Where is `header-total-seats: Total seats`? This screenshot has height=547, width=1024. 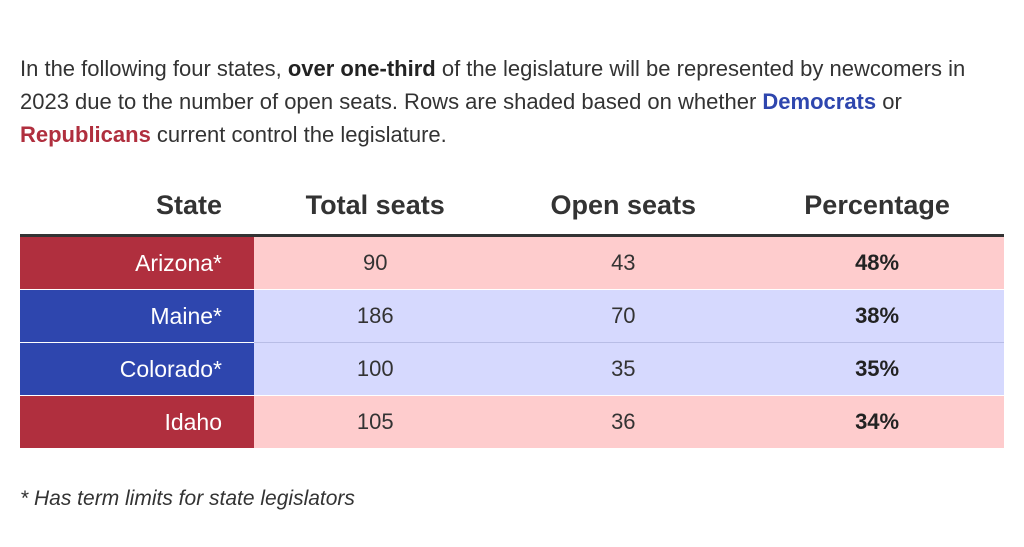
header-total-seats: Total seats is located at coordinates (375, 206).